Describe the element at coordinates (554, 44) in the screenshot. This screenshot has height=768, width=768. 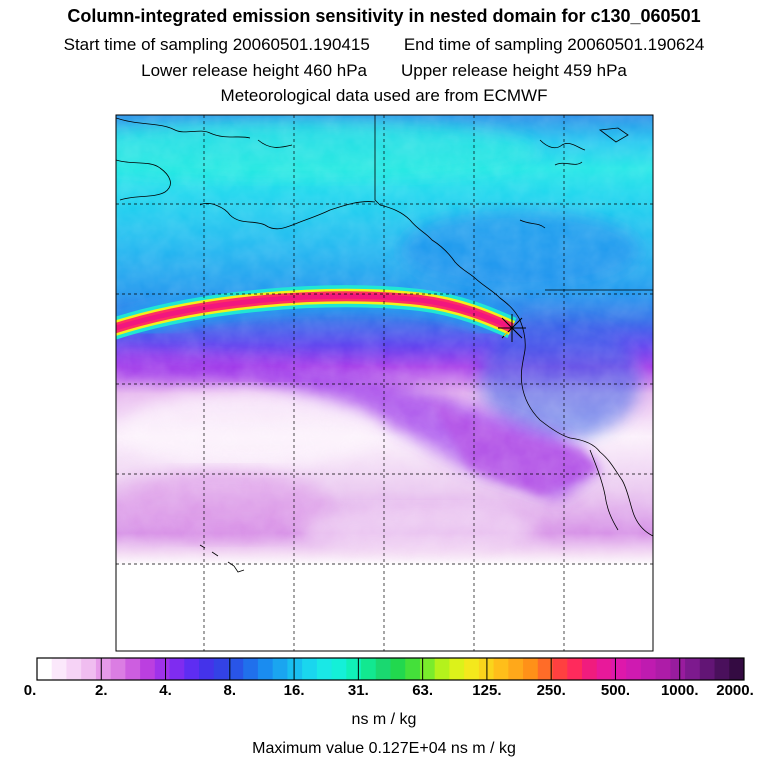
I see `end-time-label: End time of sampling 20060501.190624` at that location.